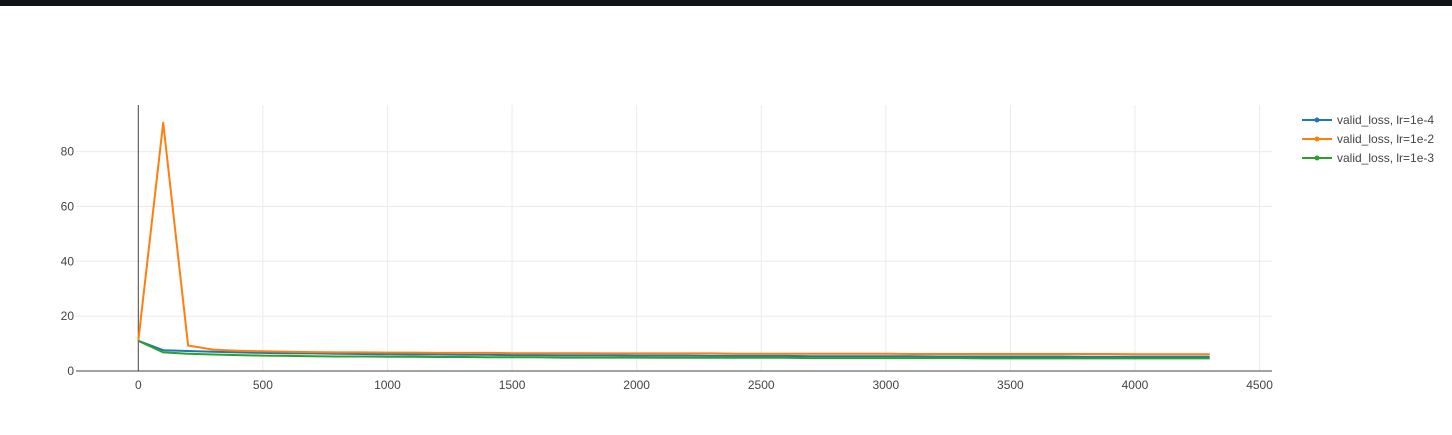 This screenshot has height=435, width=1452. I want to click on legend-item: valid_loss, lr=1e-4, so click(1368, 120).